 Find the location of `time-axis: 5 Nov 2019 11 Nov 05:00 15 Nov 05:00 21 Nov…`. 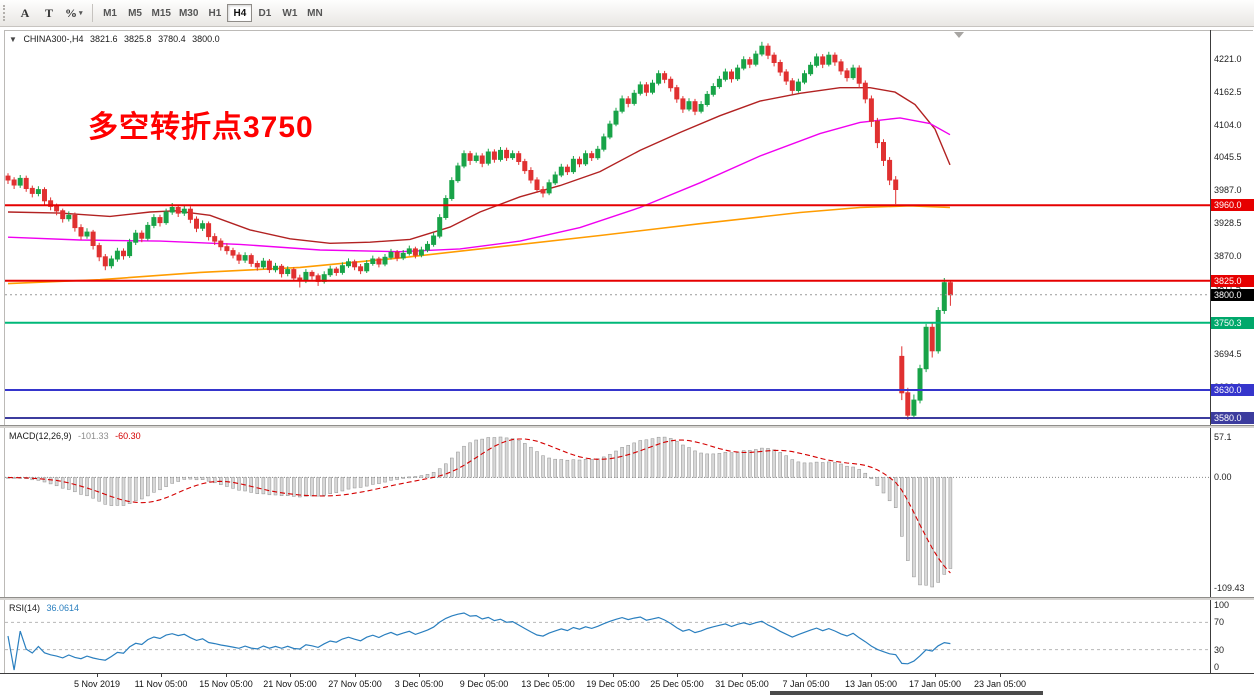

time-axis: 5 Nov 2019 11 Nov 05:00 15 Nov 05:00 21 Nov… is located at coordinates (627, 685).